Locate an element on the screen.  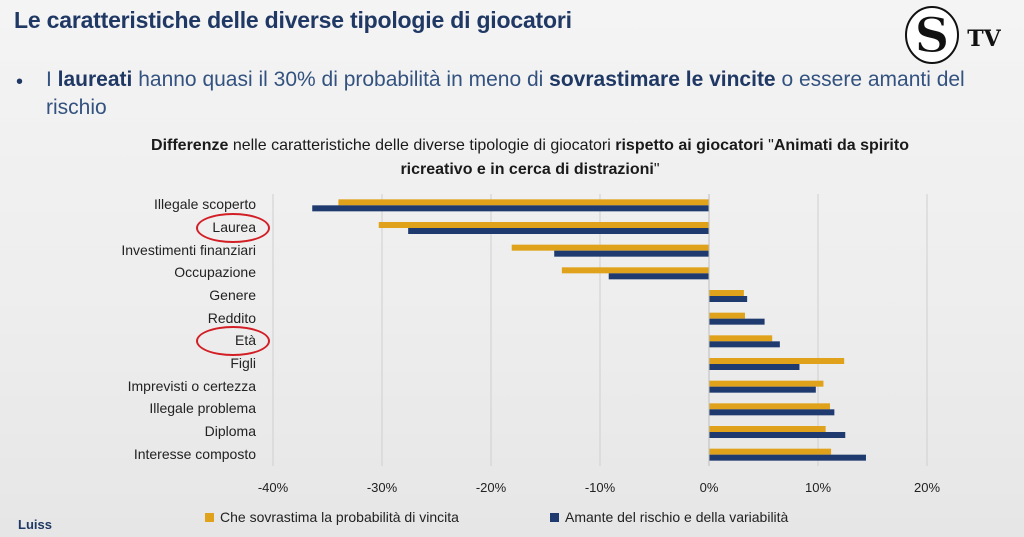
y-category-label: Investimenti finanziari is located at coordinates (188, 249).